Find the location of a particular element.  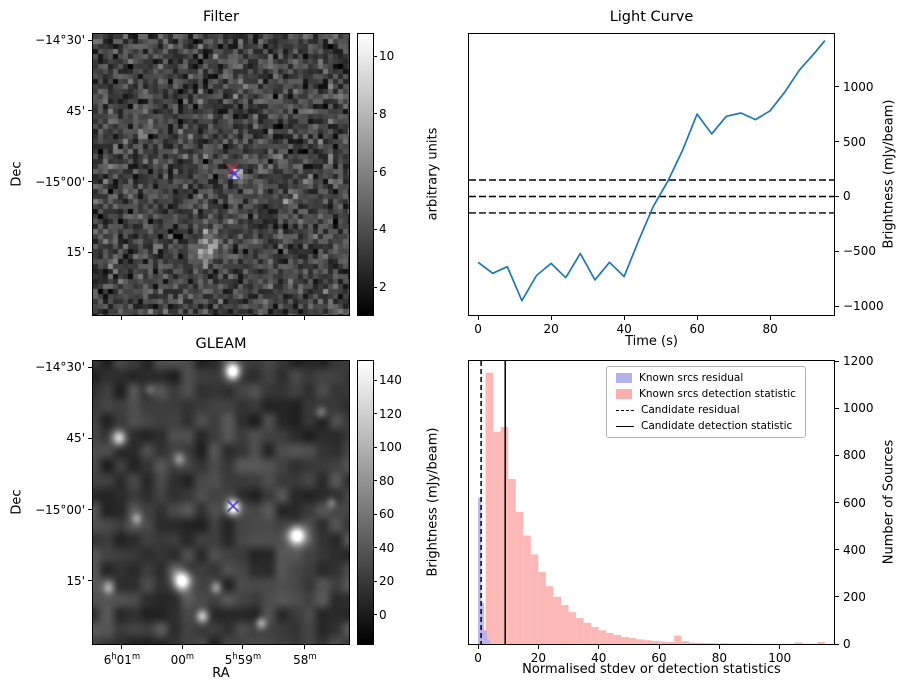

light-curve-xlabel: Time (s) is located at coordinates (651, 341).